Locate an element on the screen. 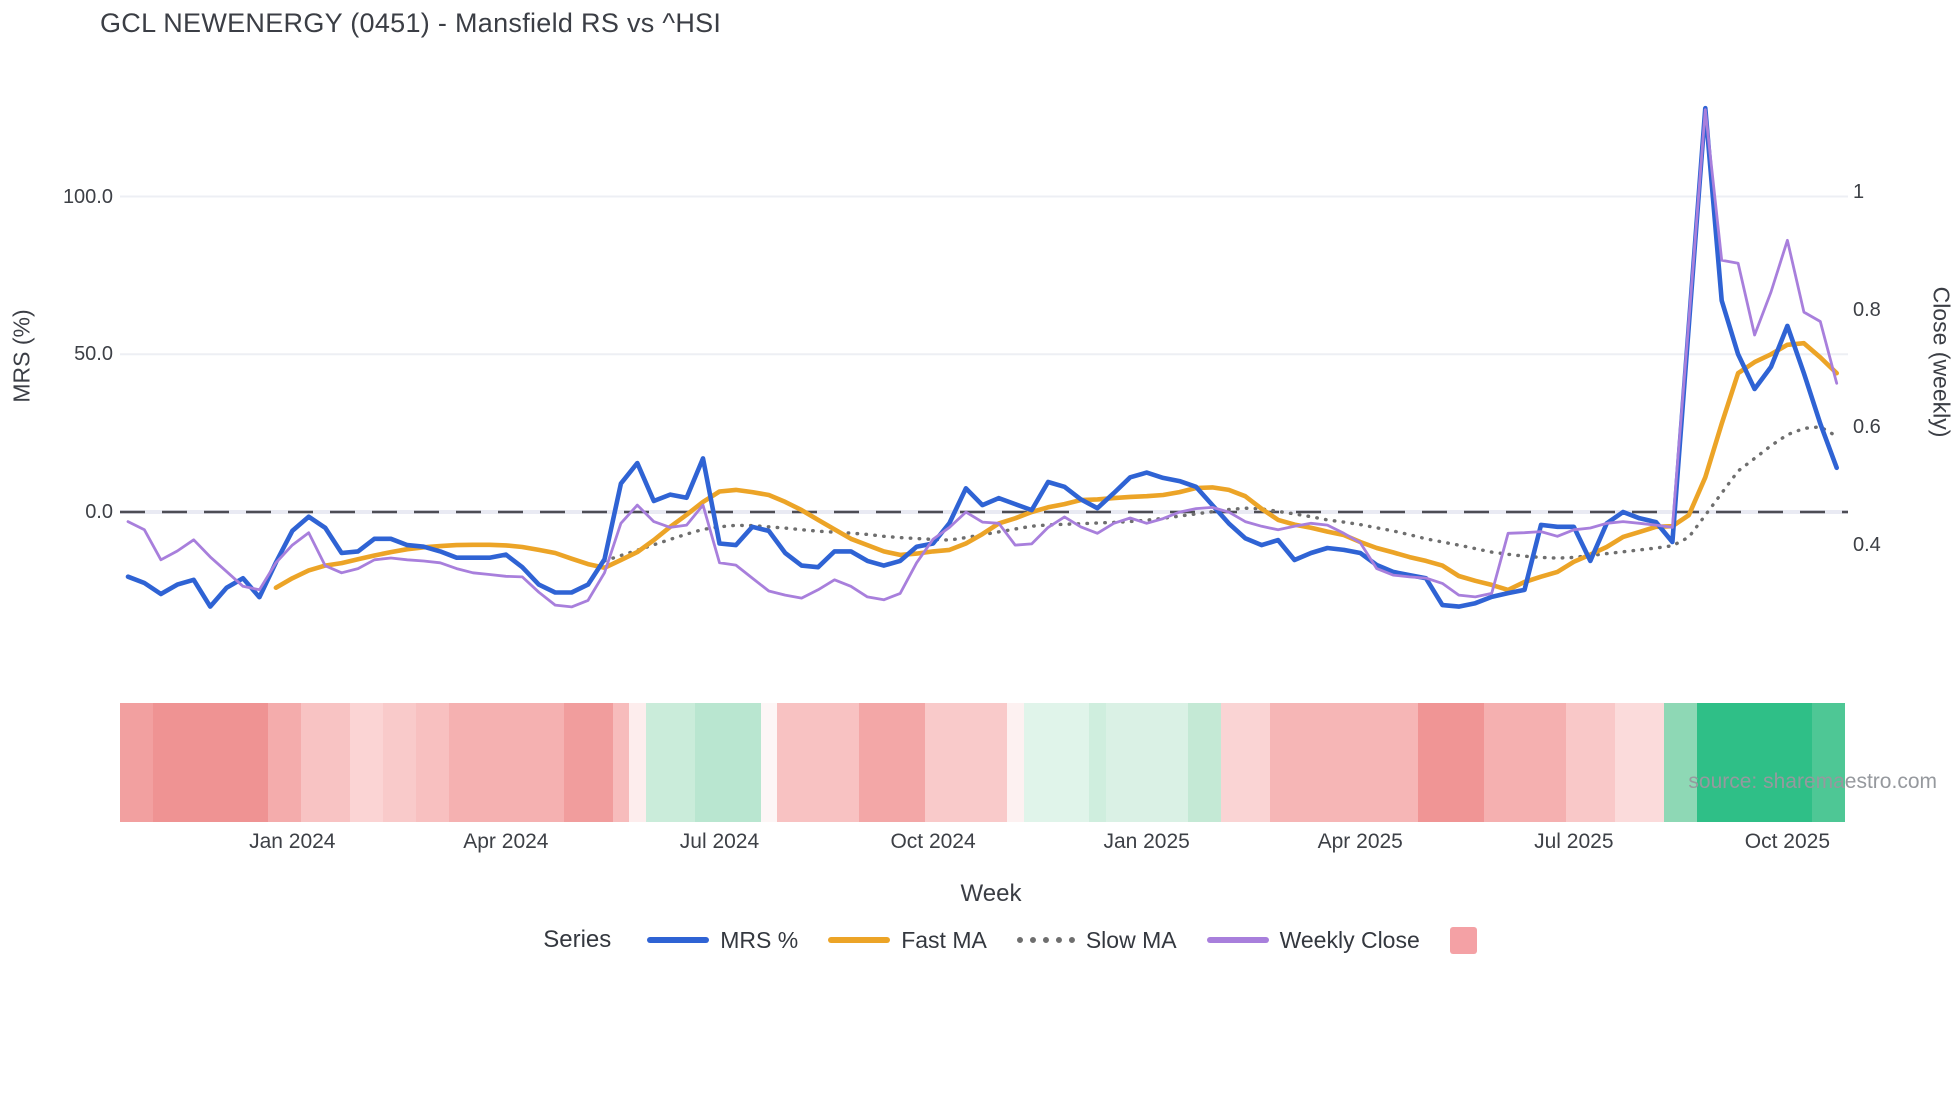  legend-item-fast-ma: Fast MA is located at coordinates (907, 940).